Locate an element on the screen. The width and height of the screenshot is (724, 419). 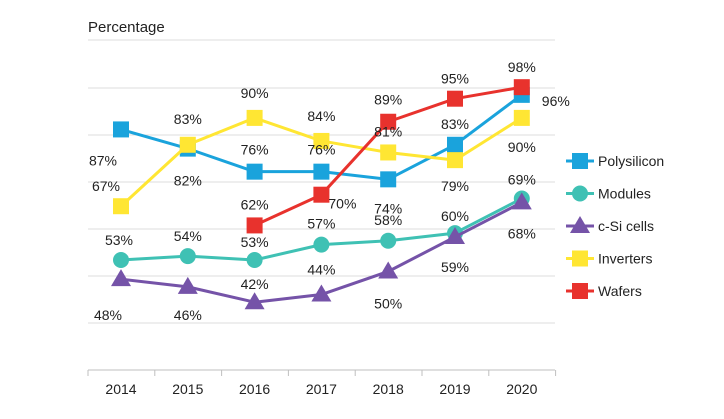
legend-label: Wafers is located at coordinates (620, 291).